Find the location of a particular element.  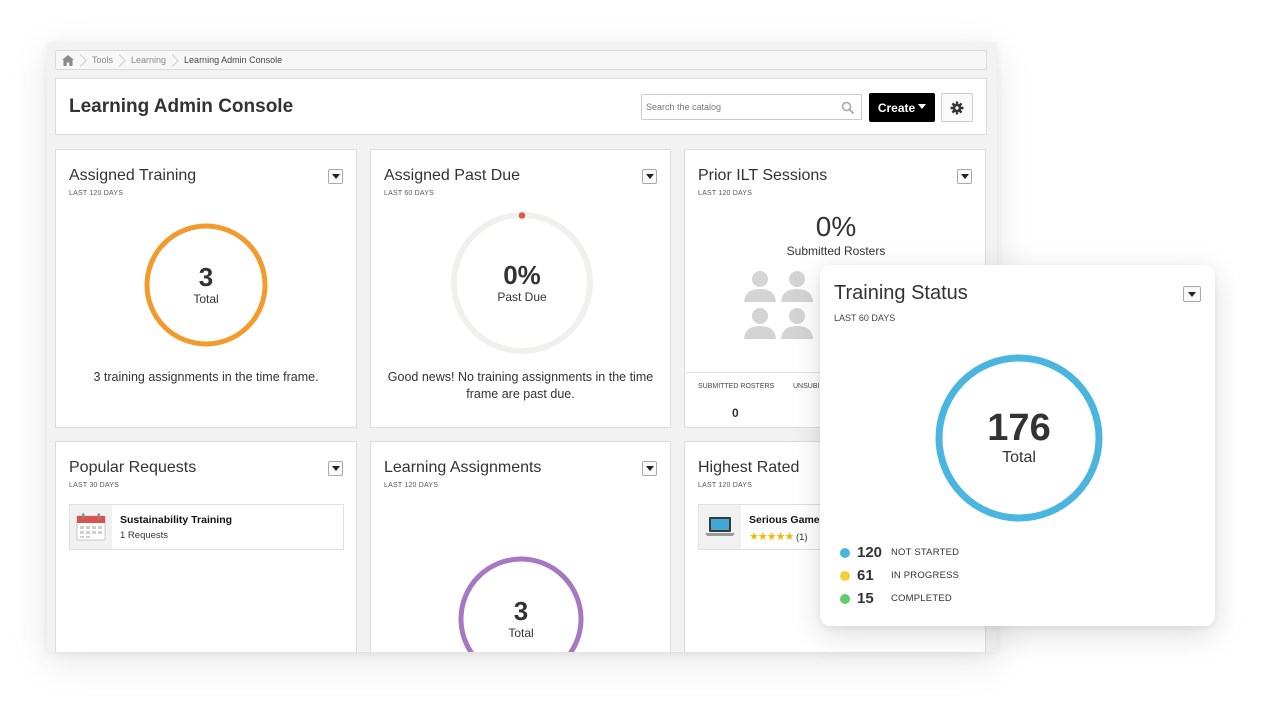

people-icon is located at coordinates (778, 305).